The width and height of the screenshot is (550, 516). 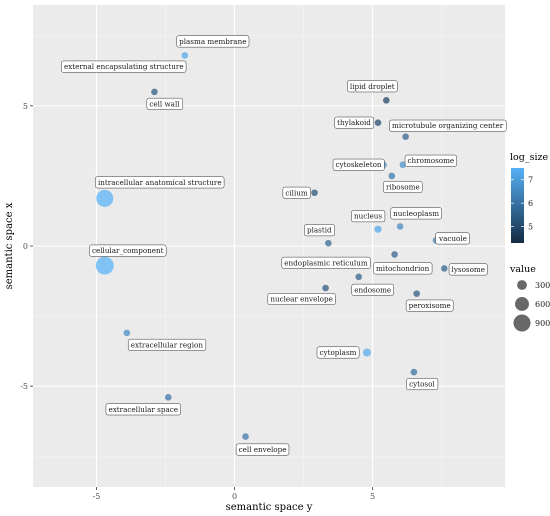 What do you see at coordinates (234, 496) in the screenshot?
I see `x-tick-label: 0` at bounding box center [234, 496].